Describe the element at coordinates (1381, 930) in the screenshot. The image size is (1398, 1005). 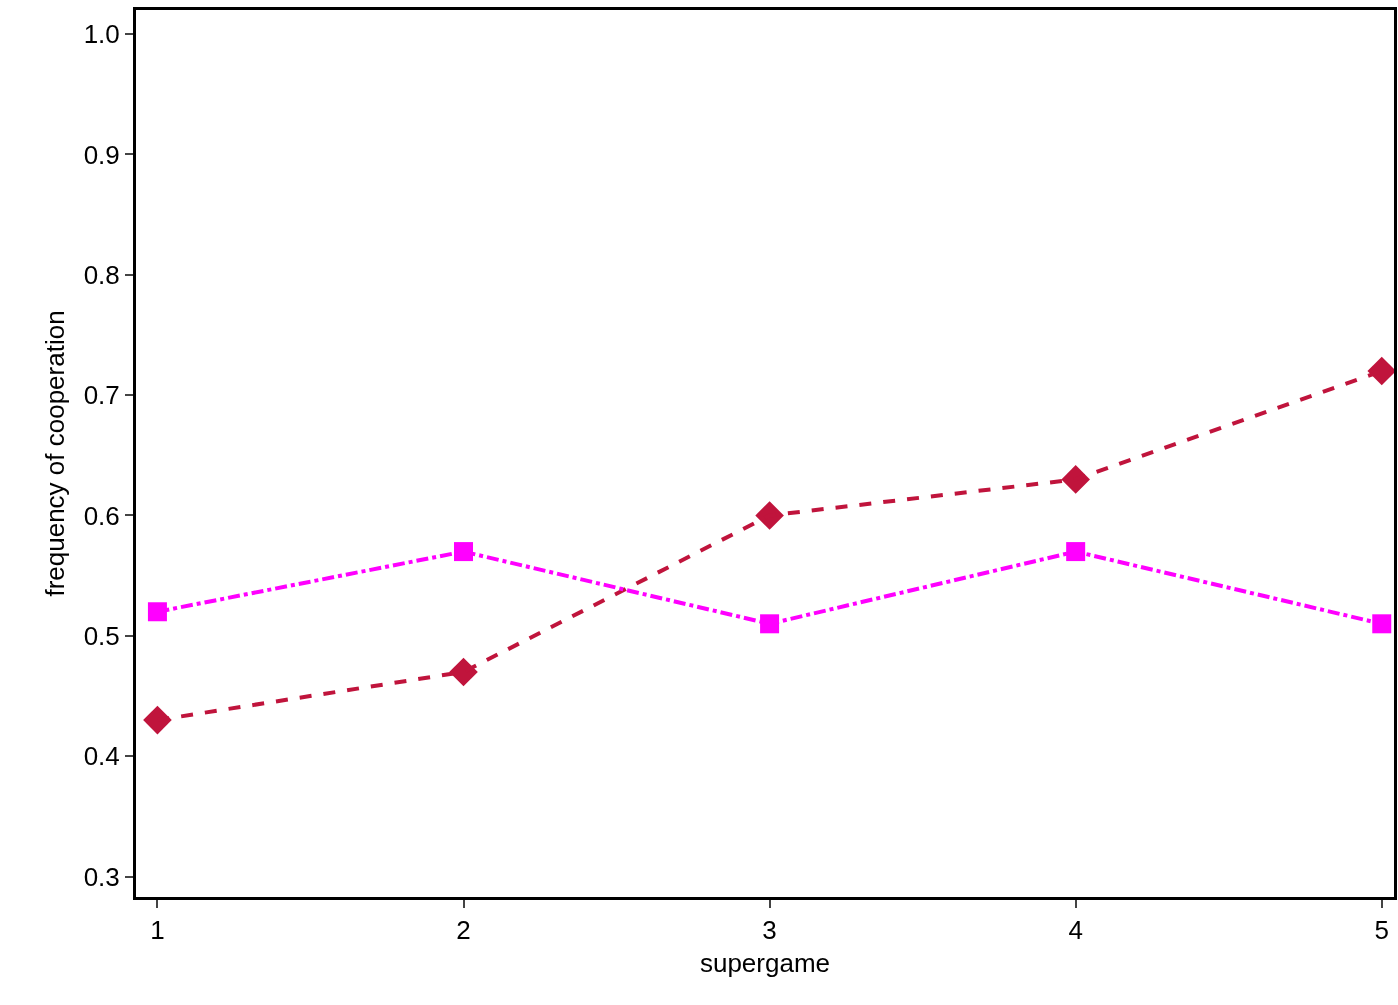
I see `x-tick-label: 5` at that location.